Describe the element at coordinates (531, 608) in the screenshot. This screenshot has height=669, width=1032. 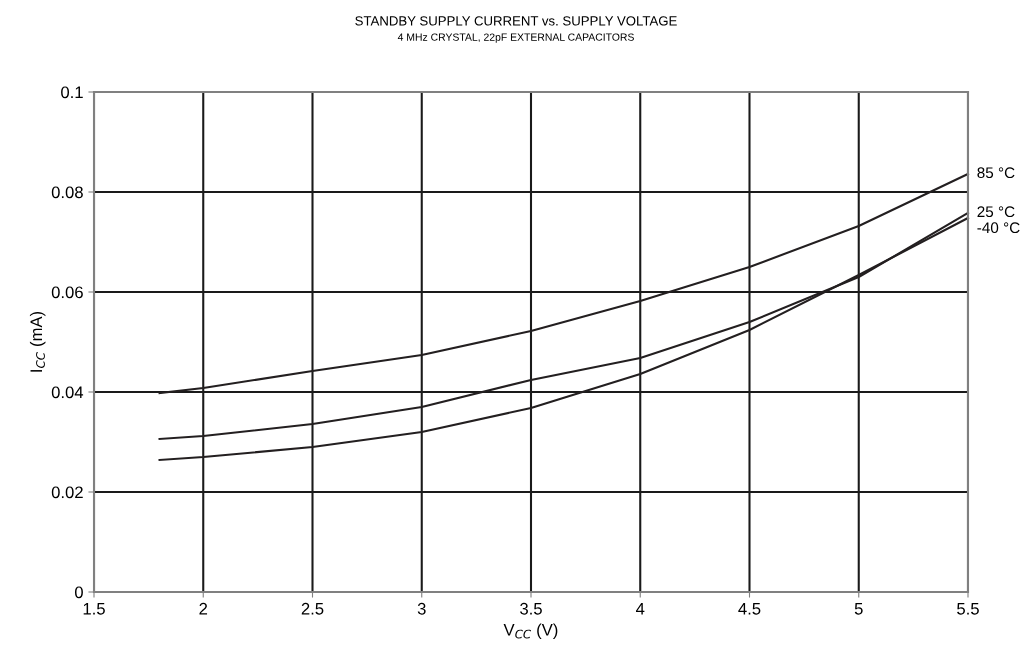
I see `x-tick-label: 3.5` at that location.